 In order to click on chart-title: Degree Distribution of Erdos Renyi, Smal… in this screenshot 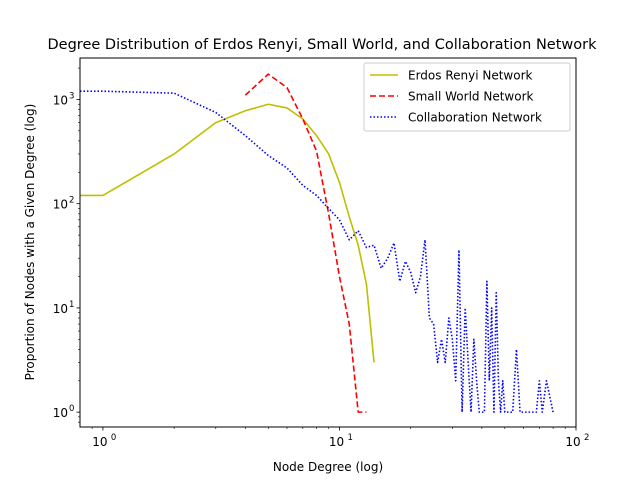, I will do `click(323, 45)`.